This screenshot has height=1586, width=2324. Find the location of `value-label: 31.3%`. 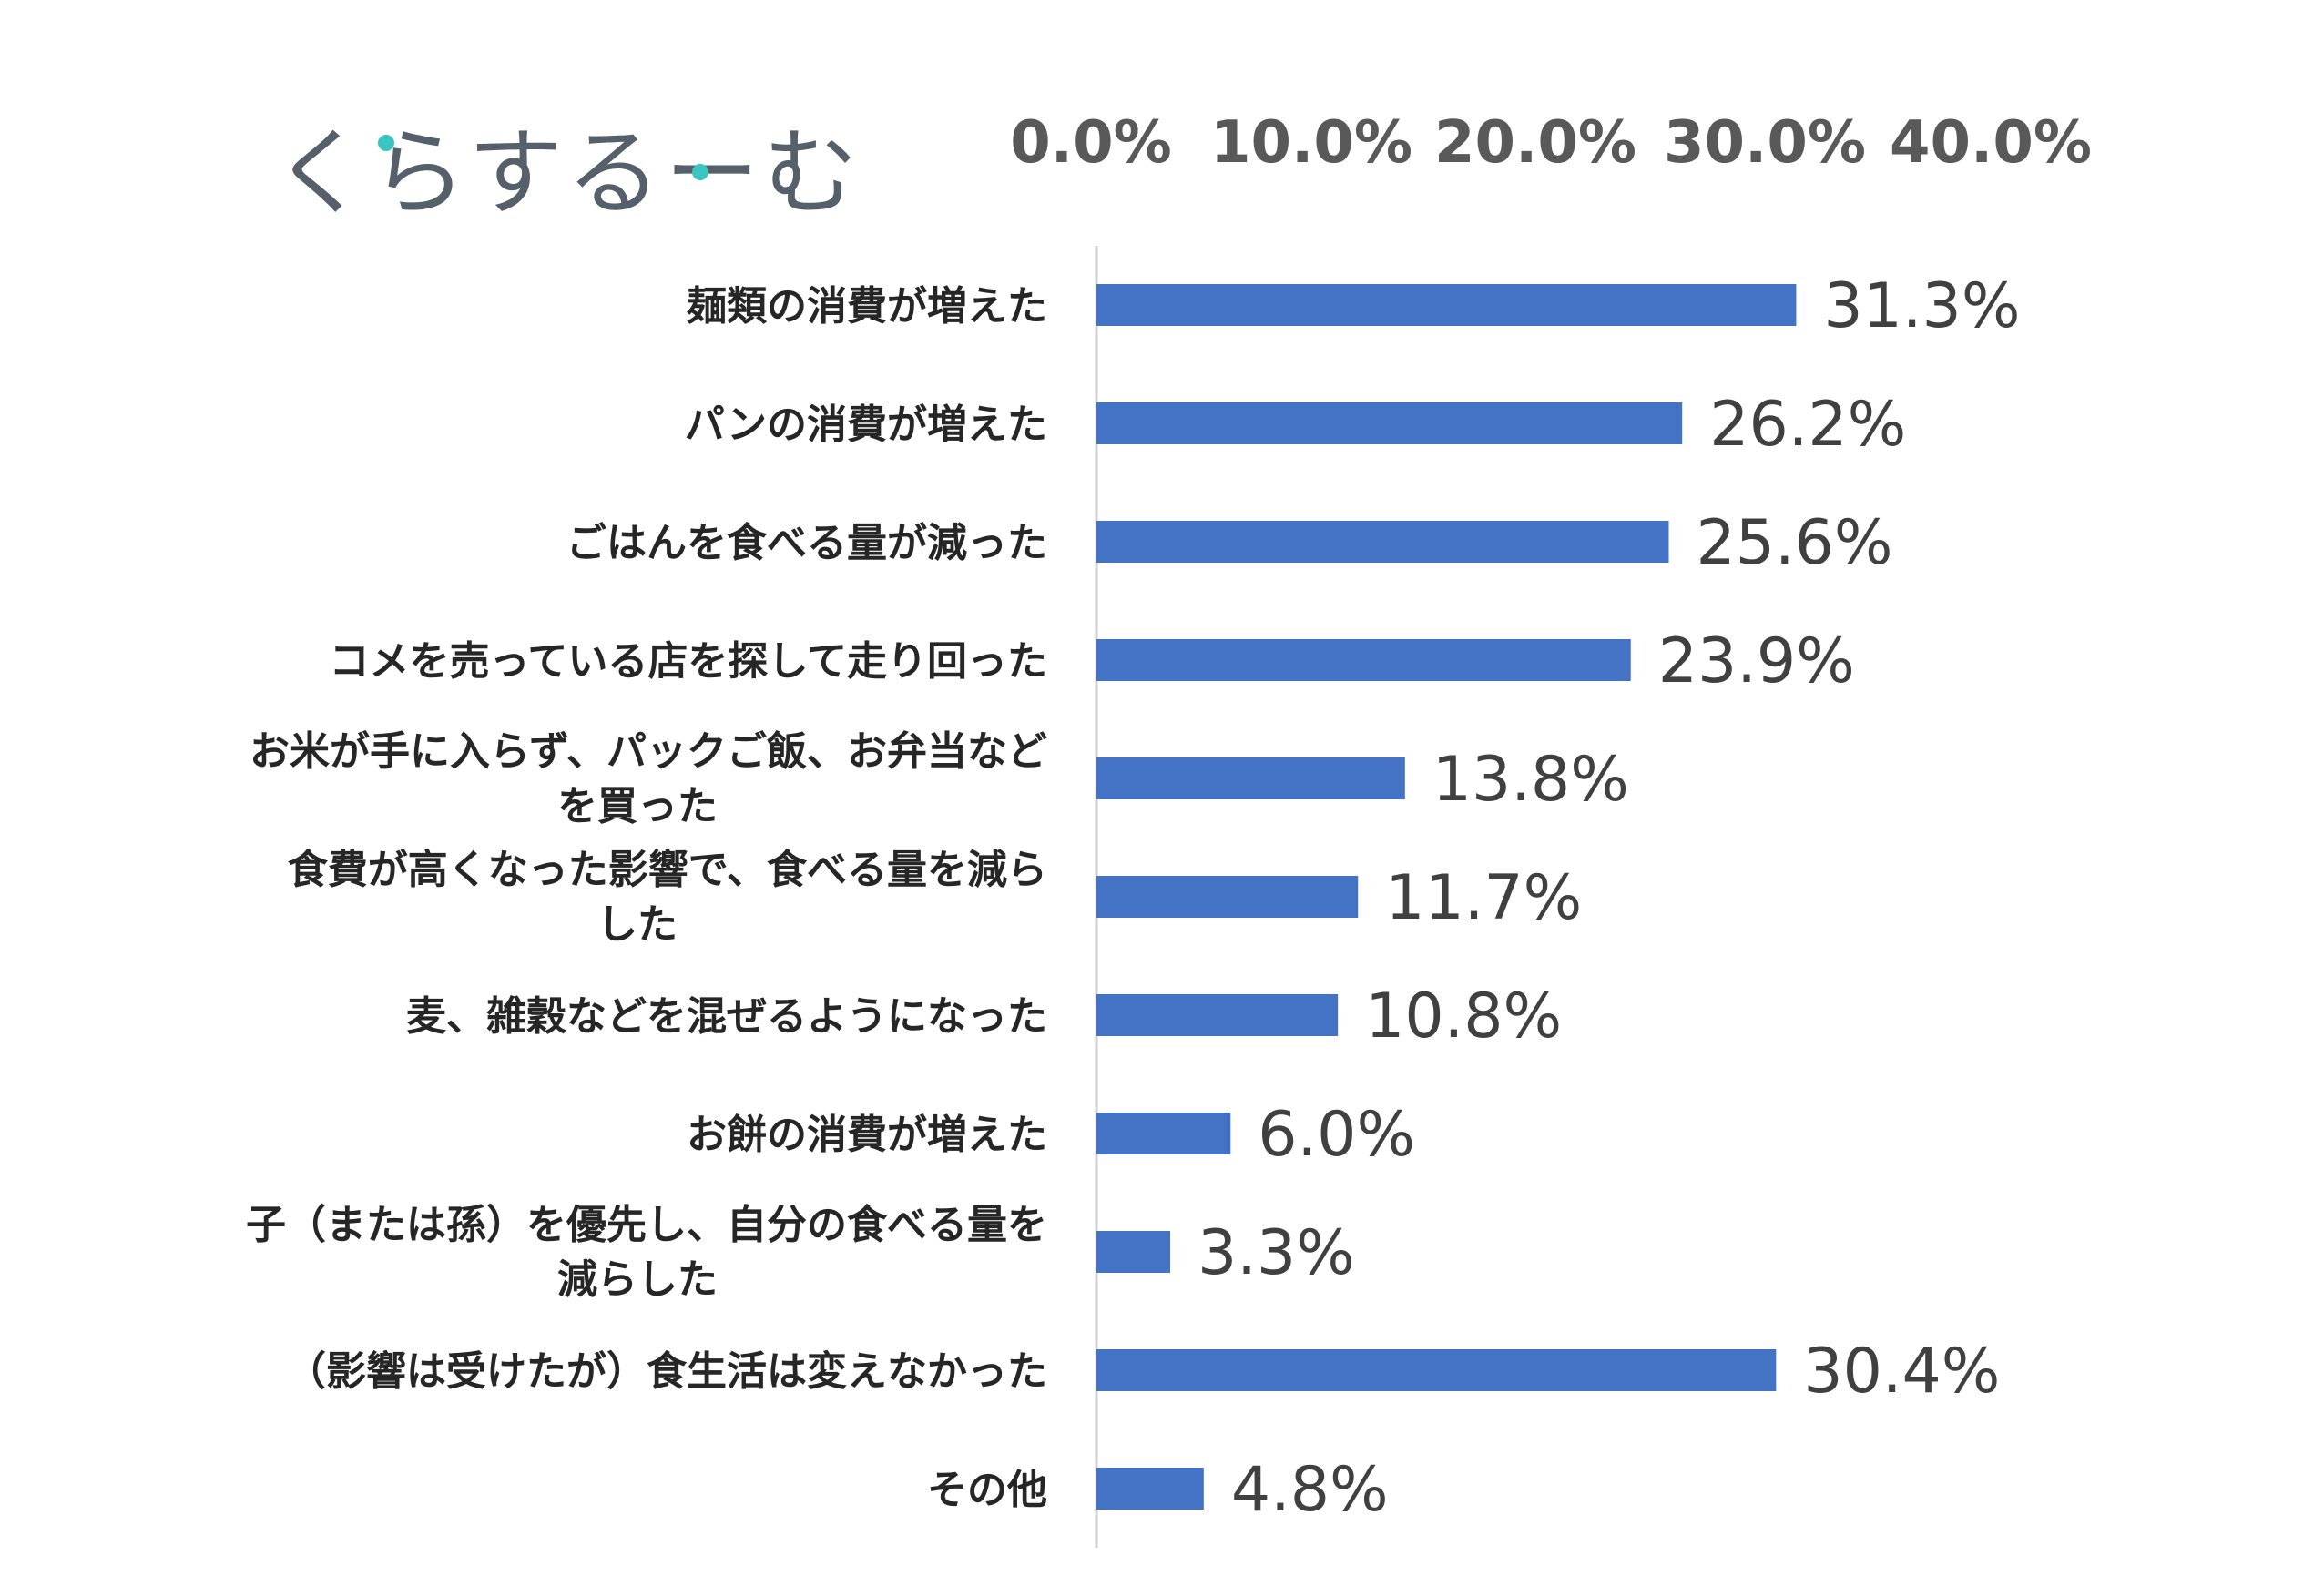

value-label: 31.3% is located at coordinates (1921, 306).